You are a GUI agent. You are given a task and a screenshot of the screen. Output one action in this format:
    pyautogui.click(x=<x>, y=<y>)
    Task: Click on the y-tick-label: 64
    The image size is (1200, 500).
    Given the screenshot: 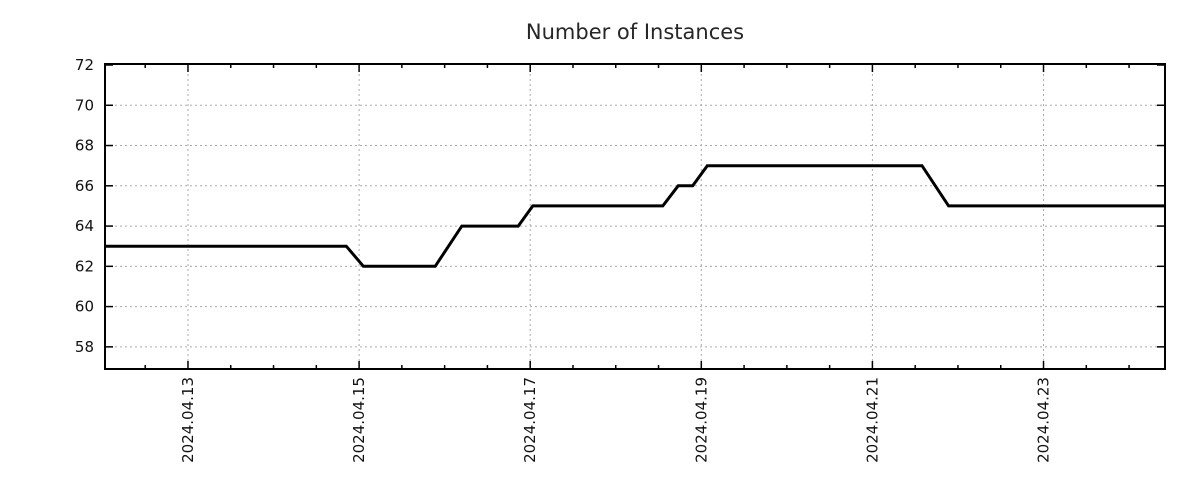 What is the action you would take?
    pyautogui.click(x=84, y=226)
    